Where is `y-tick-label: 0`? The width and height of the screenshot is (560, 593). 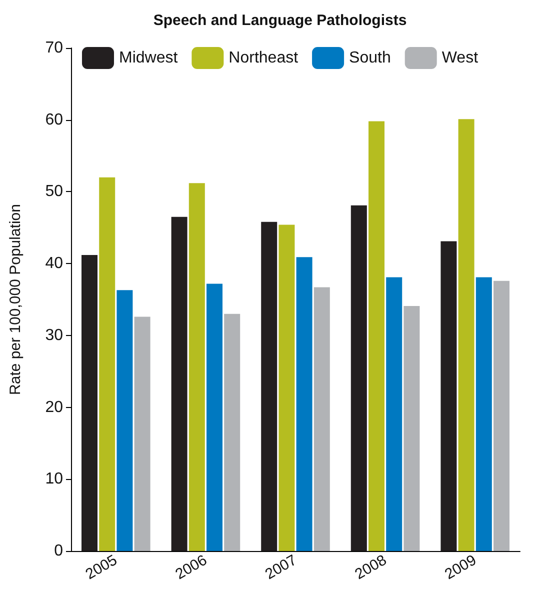
y-tick-label: 0 is located at coordinates (59, 551).